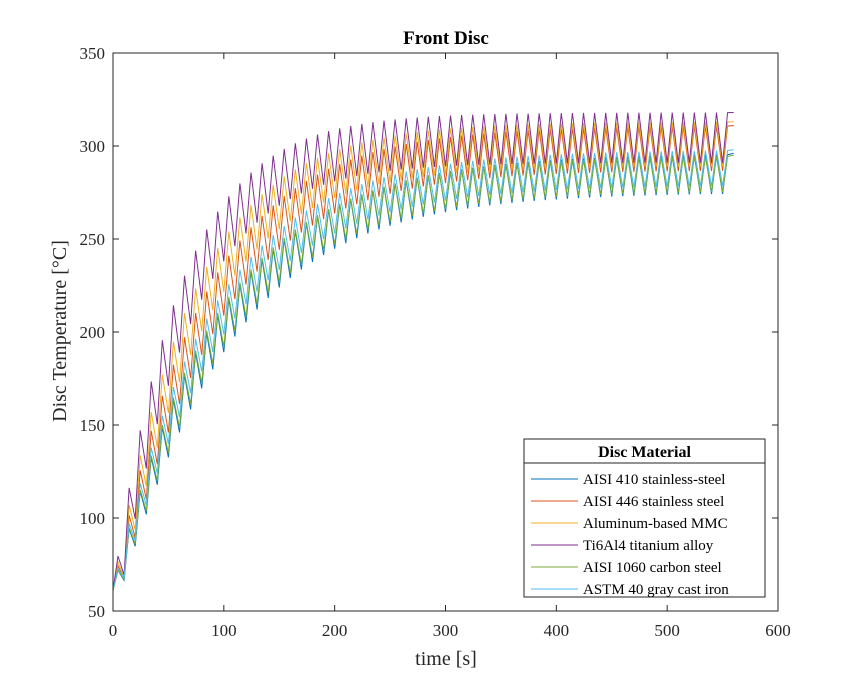  What do you see at coordinates (652, 568) in the screenshot?
I see `legend-label-4: AISI 1060 carbon steel` at bounding box center [652, 568].